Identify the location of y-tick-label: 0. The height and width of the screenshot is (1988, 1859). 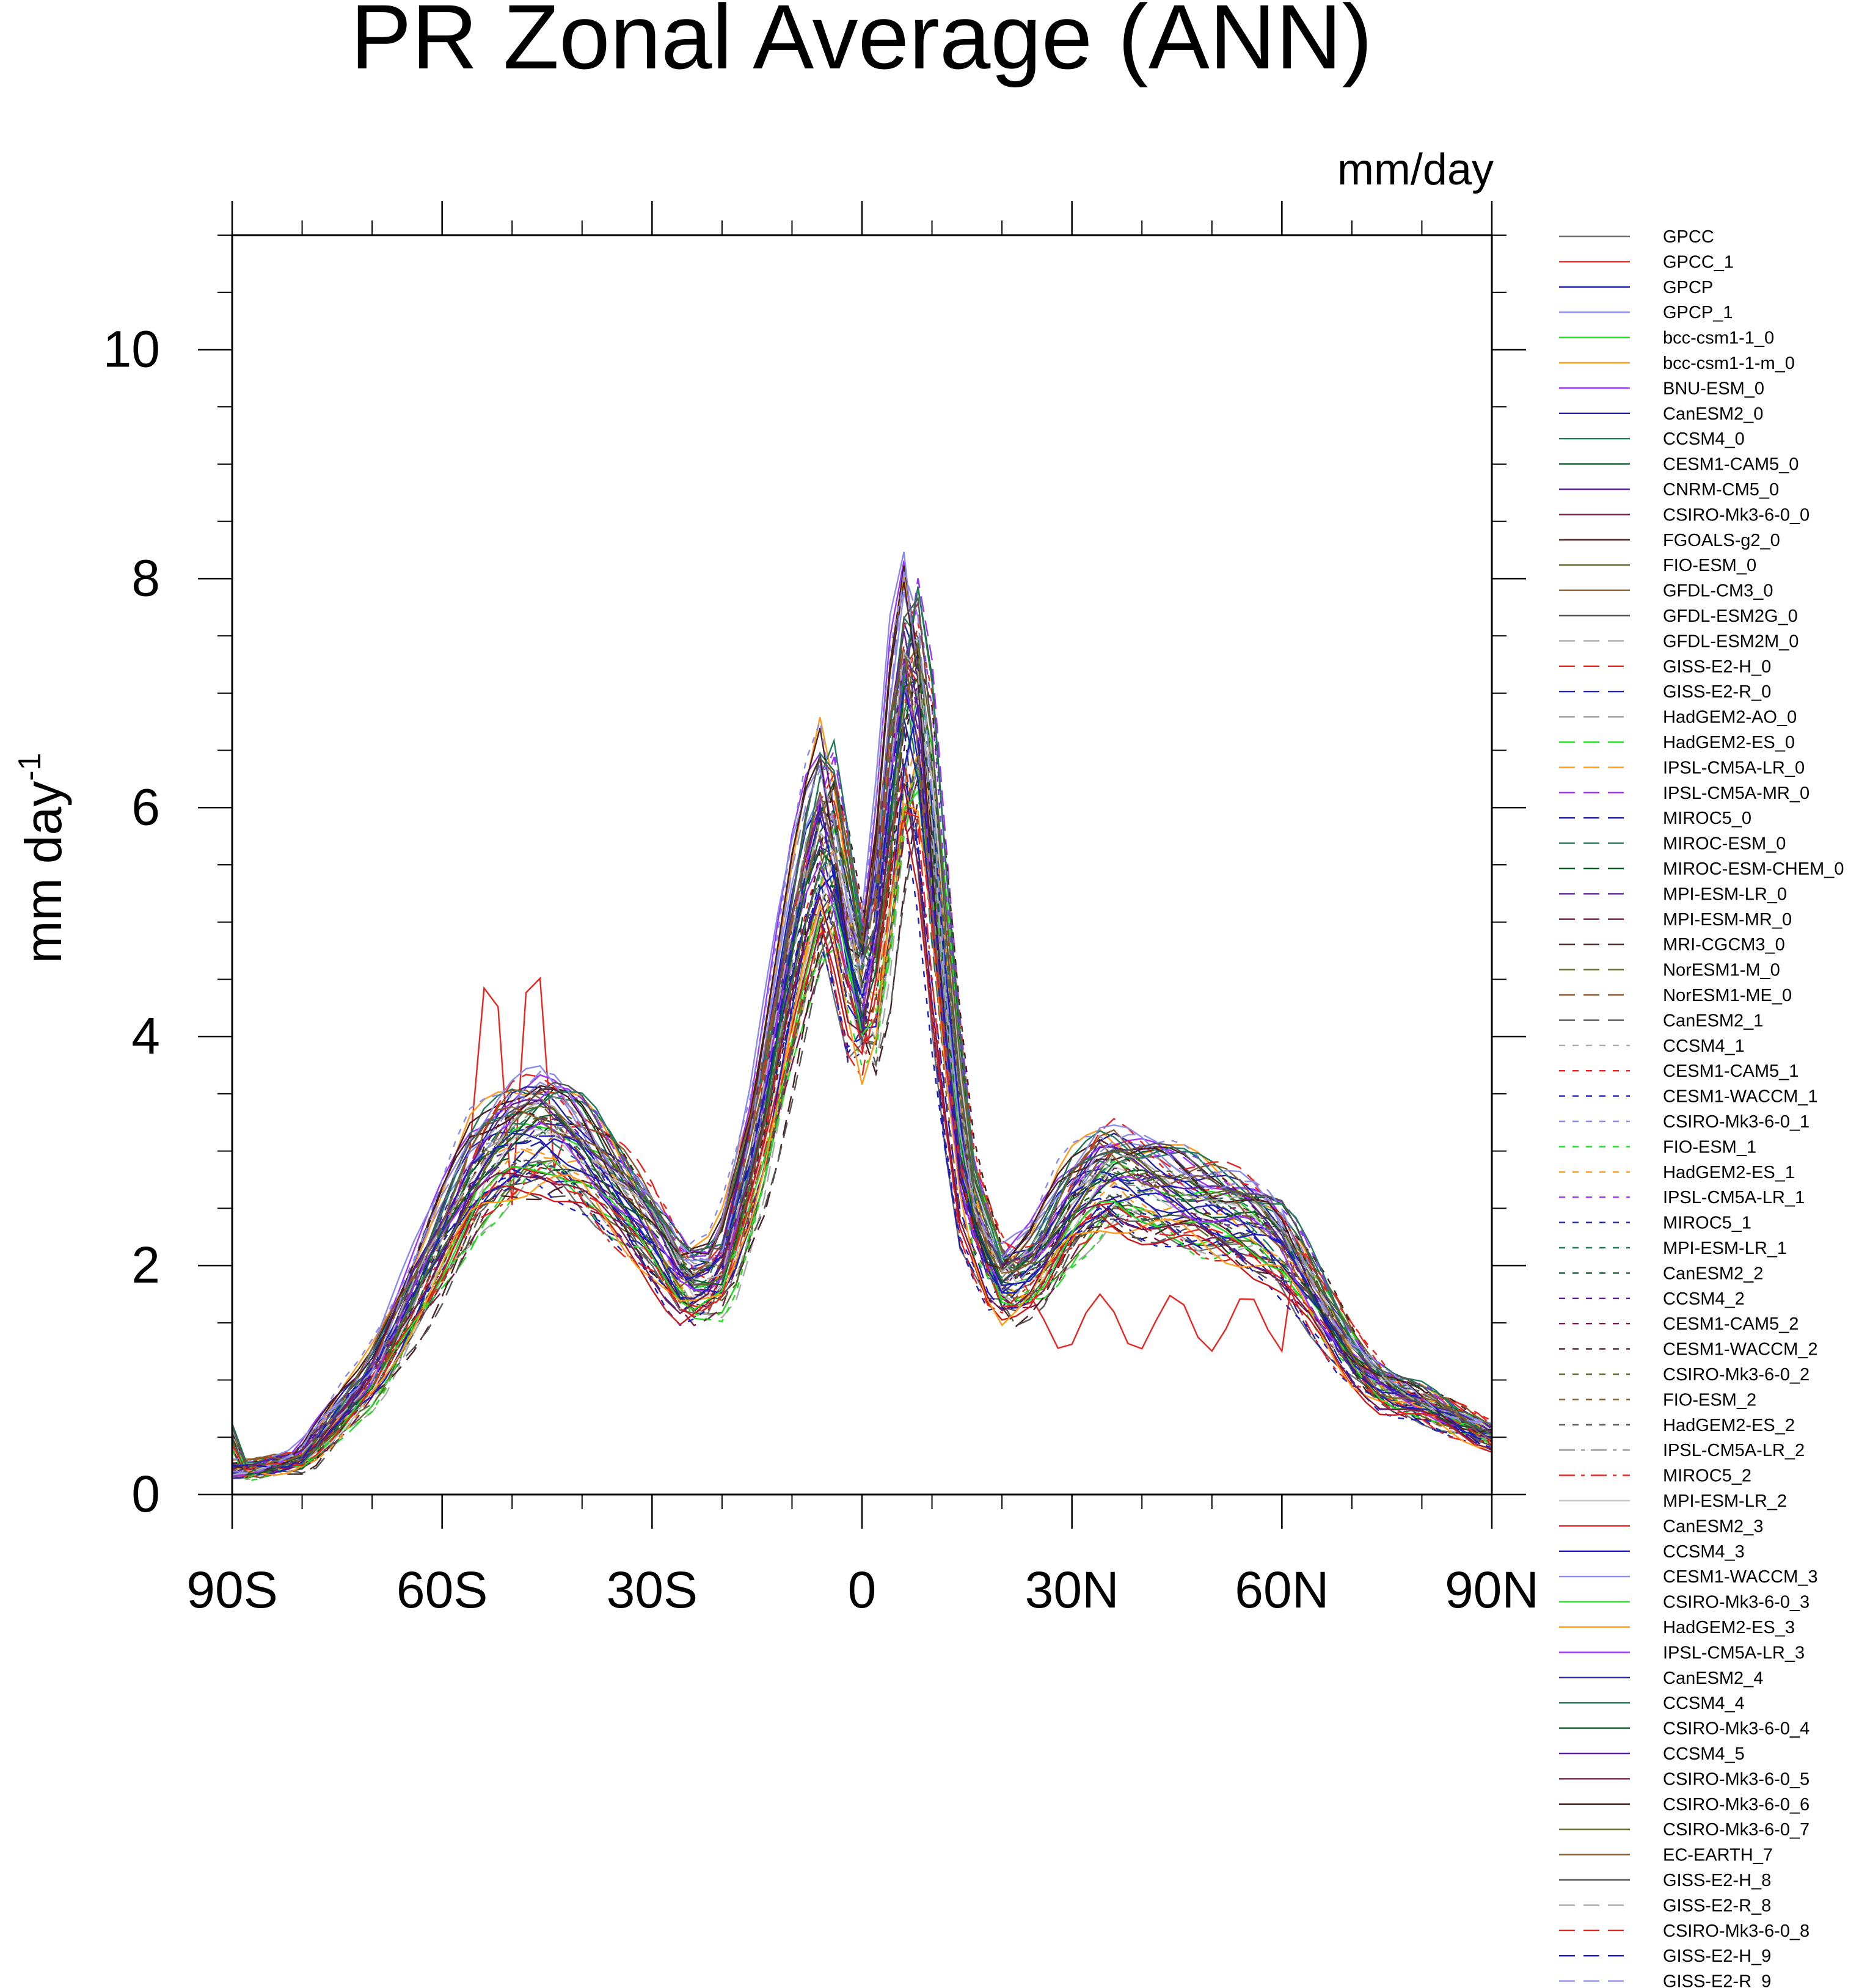
(145, 1494).